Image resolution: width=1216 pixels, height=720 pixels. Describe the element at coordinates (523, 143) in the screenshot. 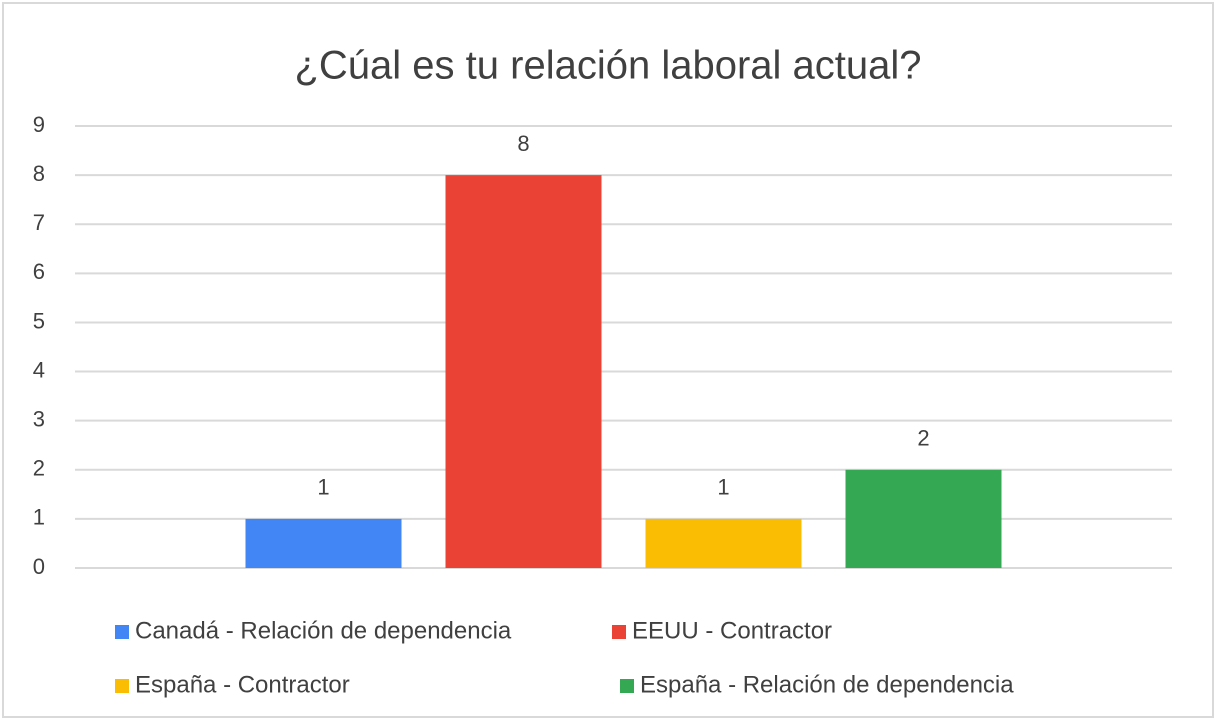

I see `data-label: 8` at that location.